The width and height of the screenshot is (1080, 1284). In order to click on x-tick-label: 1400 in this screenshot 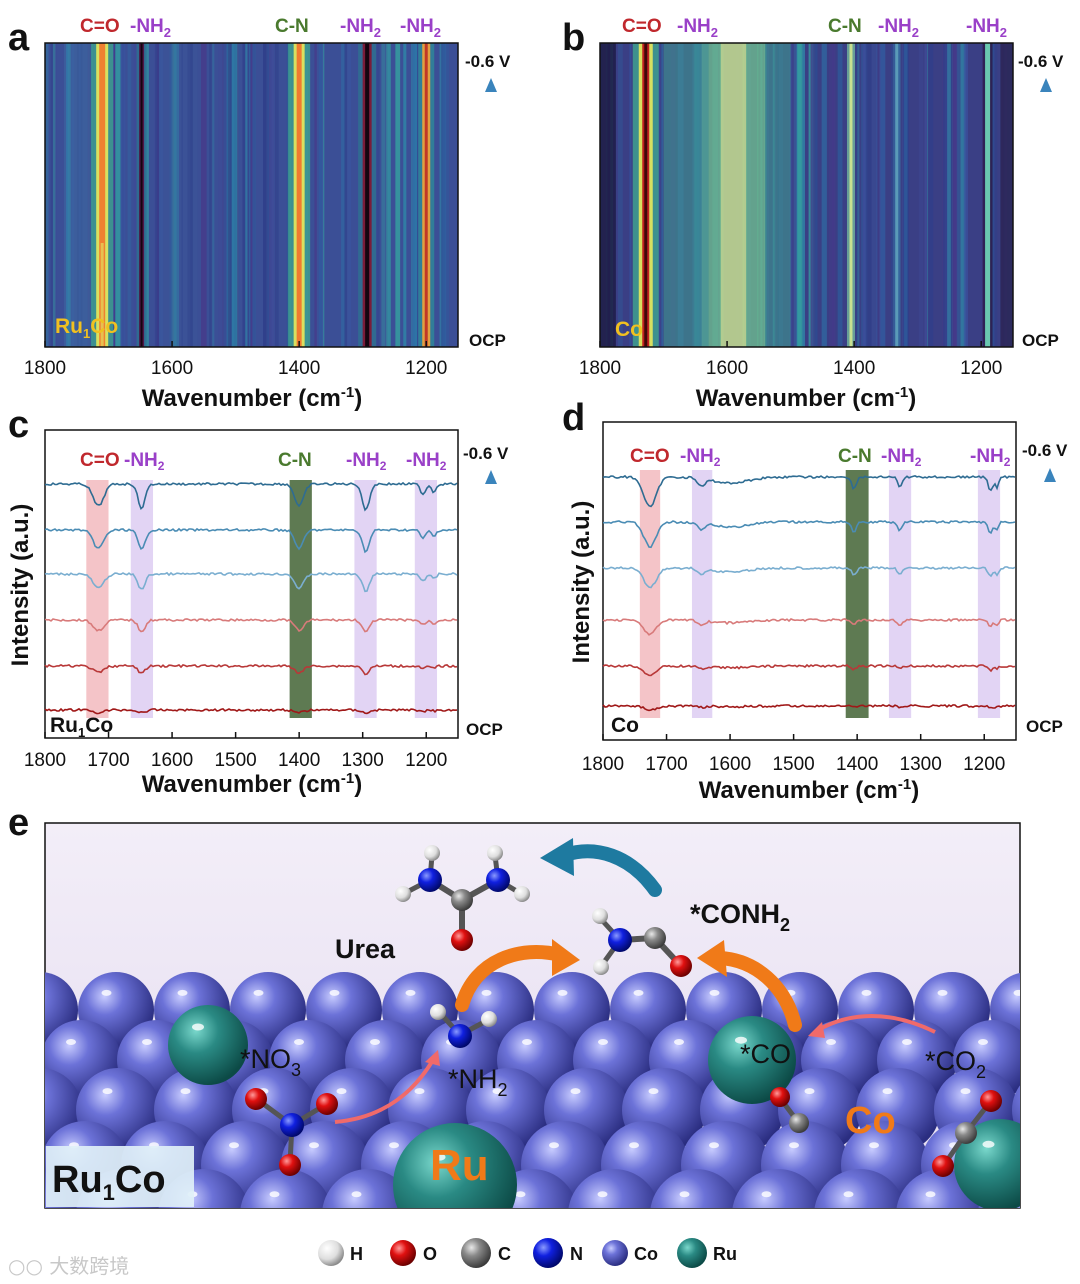, I will do `click(299, 368)`.